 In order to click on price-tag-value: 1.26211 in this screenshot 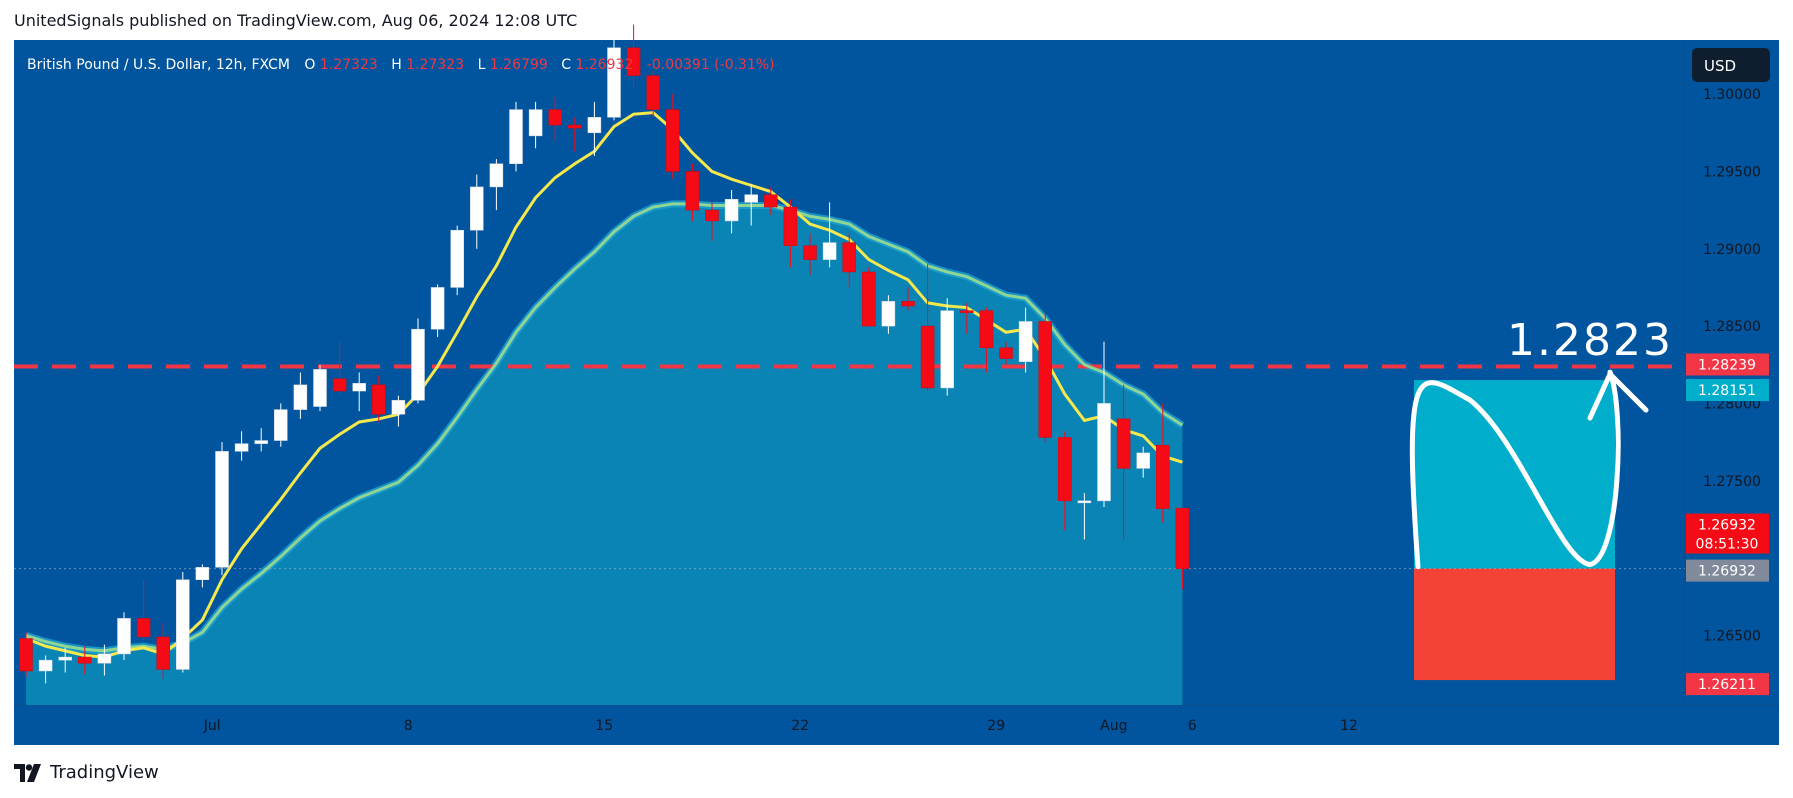, I will do `click(1727, 685)`.